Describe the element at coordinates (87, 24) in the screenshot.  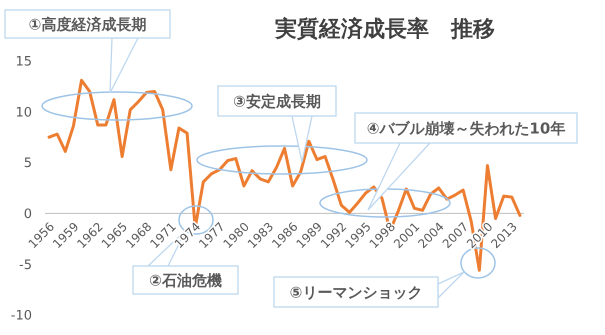
I see `text: ①高度経済成長期` at that location.